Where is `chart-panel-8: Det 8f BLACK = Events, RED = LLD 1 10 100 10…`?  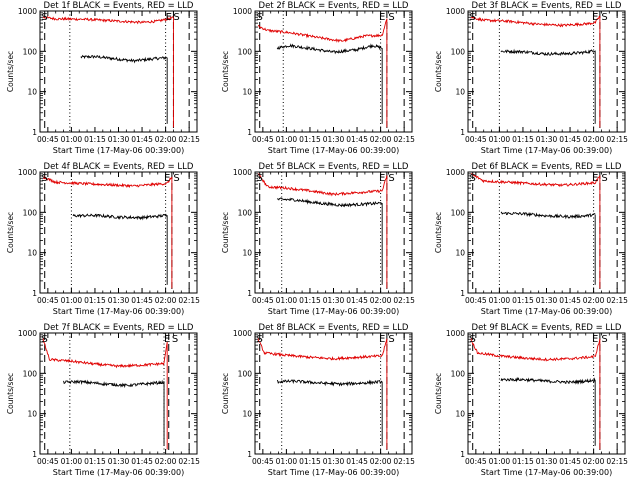
chart-panel-8: Det 8f BLACK = Events, RED = LLD 1 10 100 10… is located at coordinates (318, 400).